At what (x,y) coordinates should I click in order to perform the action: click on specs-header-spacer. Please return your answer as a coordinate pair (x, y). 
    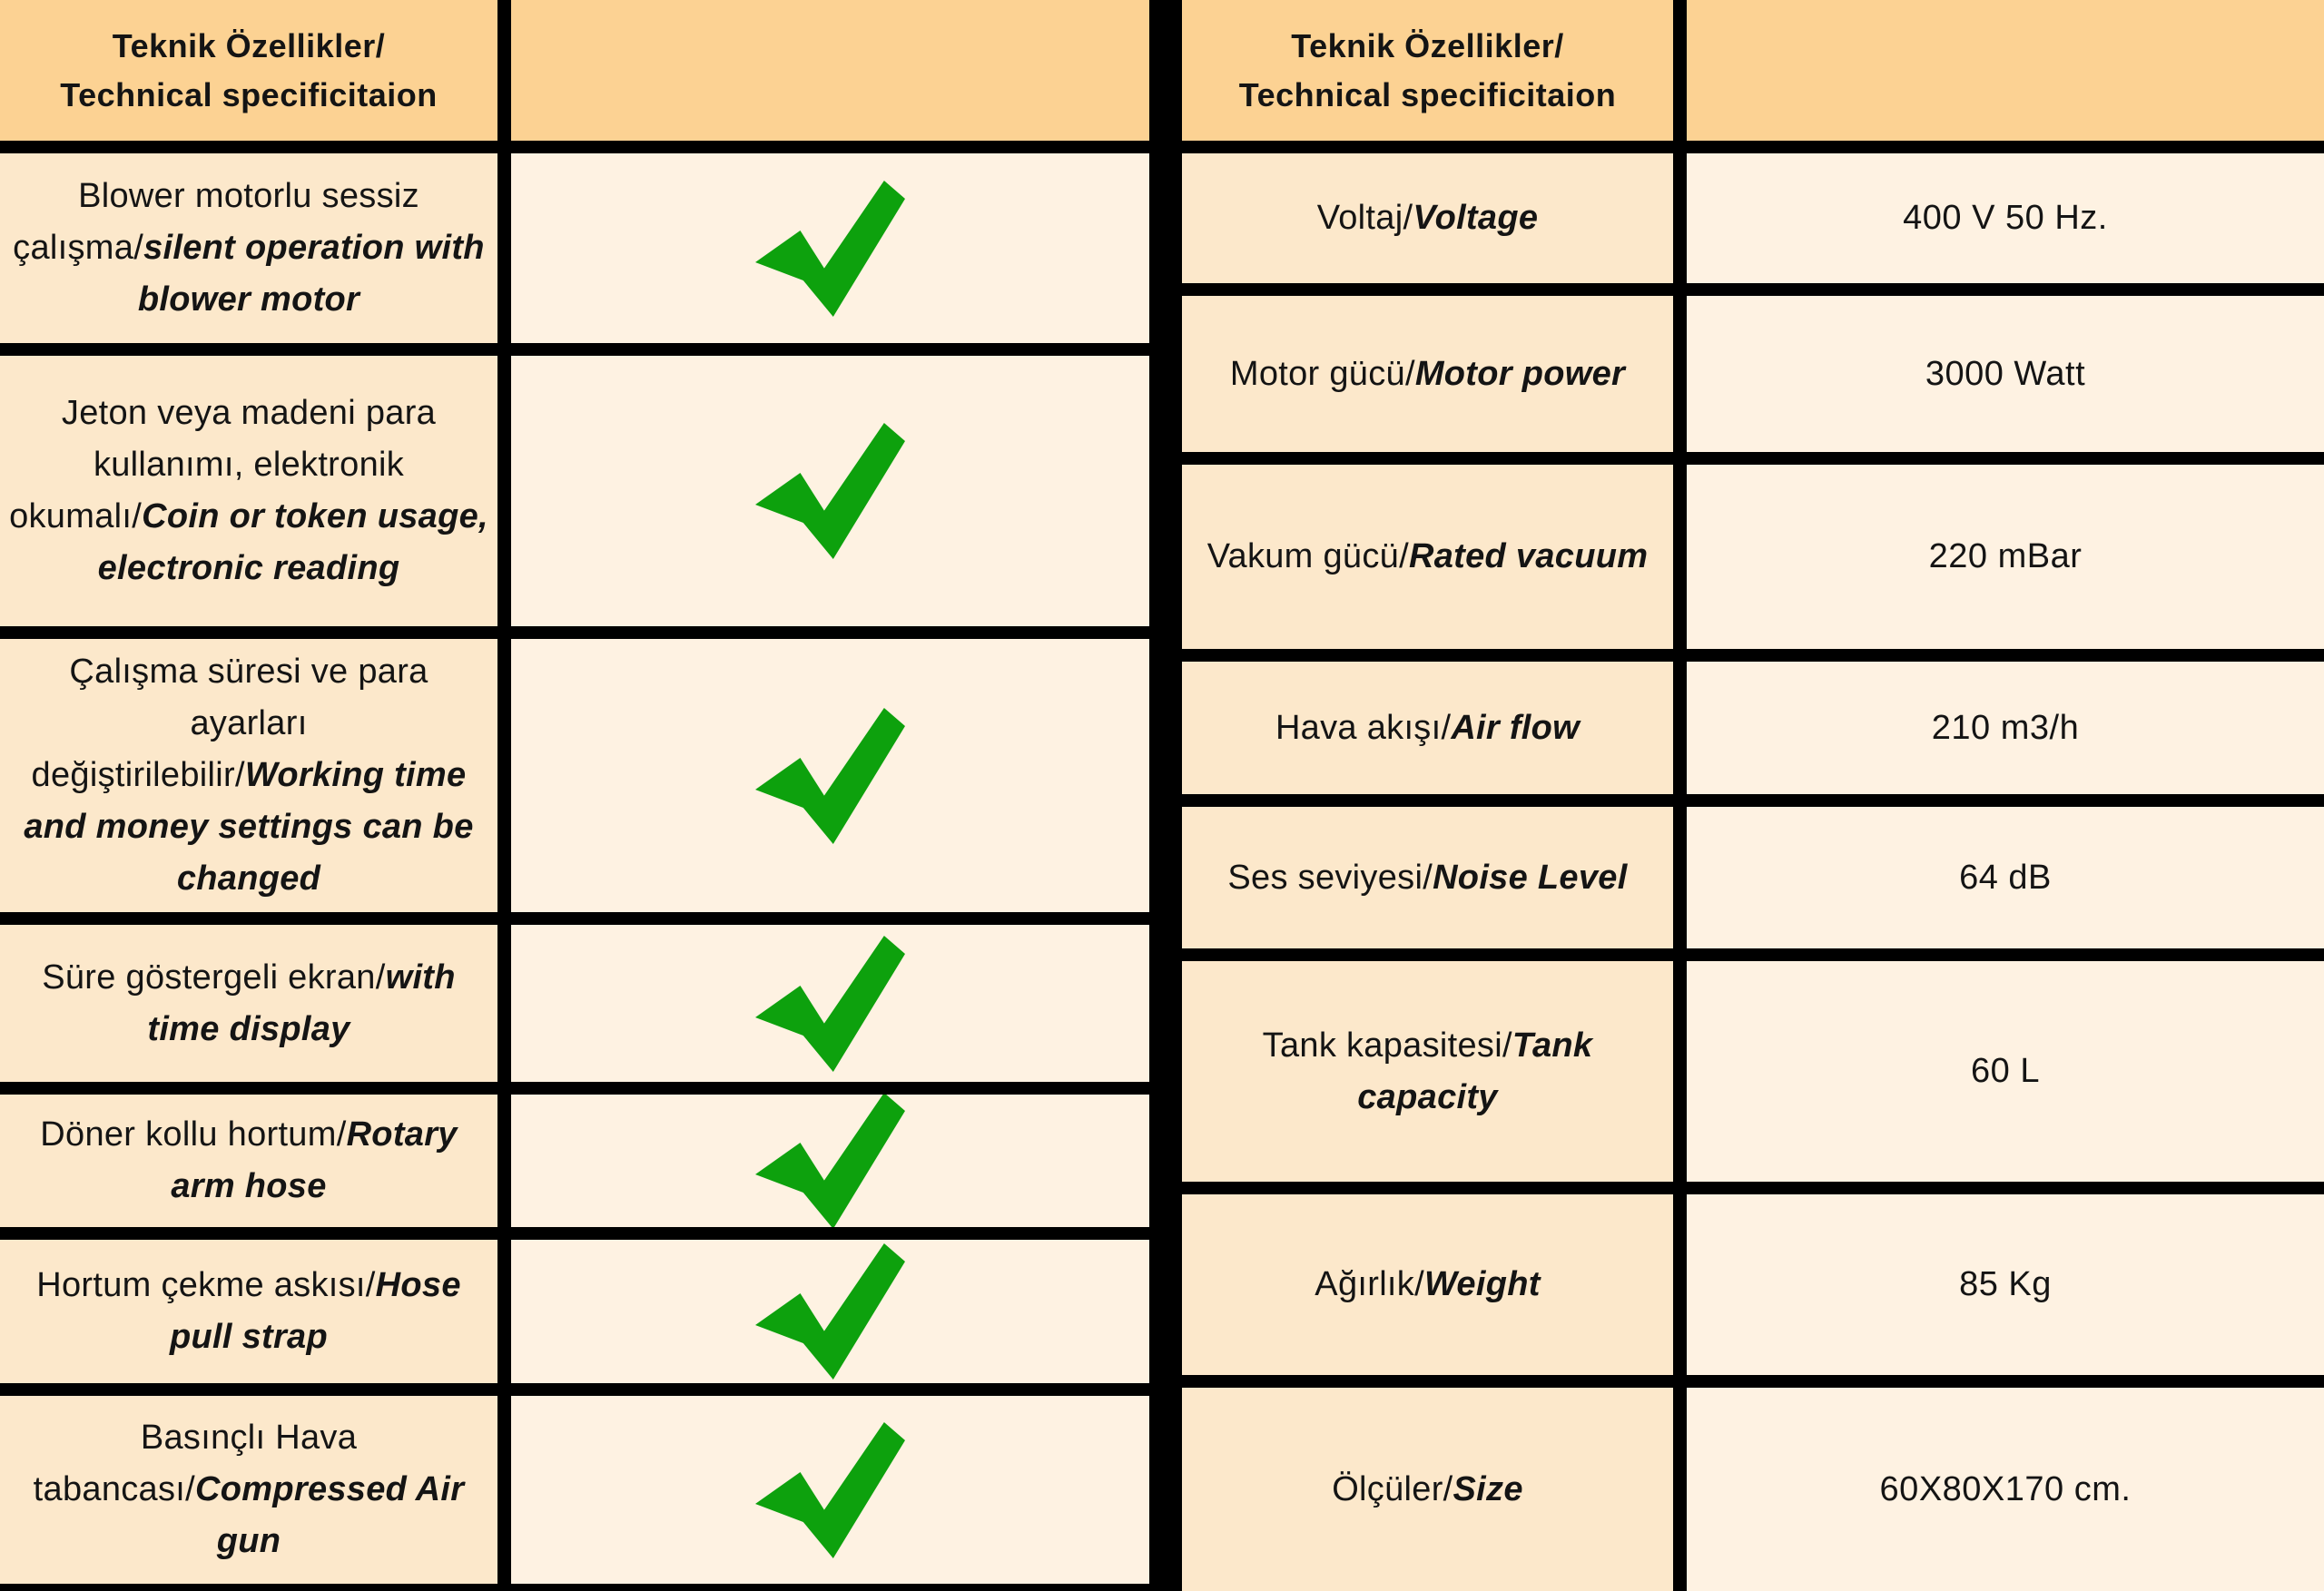
    Looking at the image, I should click on (2005, 71).